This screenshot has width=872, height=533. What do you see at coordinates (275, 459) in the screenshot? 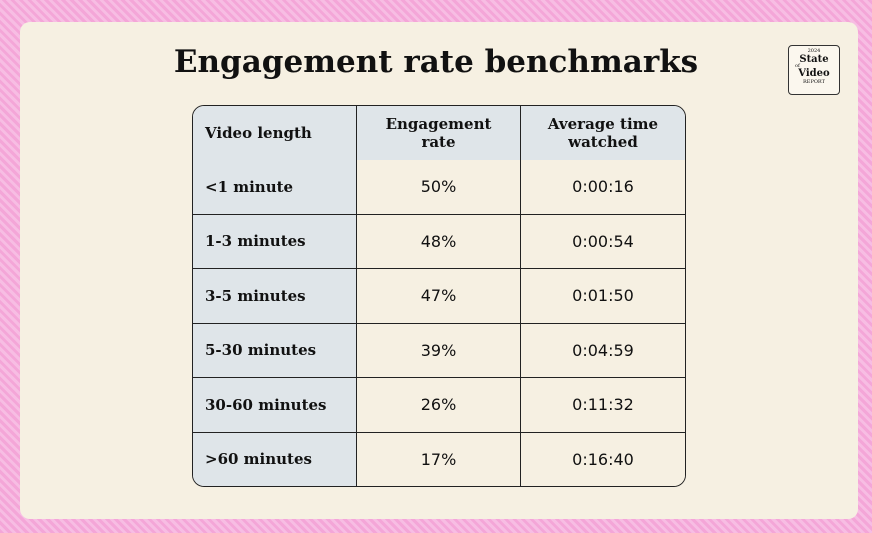
I see `row-label: >60 minutes` at bounding box center [275, 459].